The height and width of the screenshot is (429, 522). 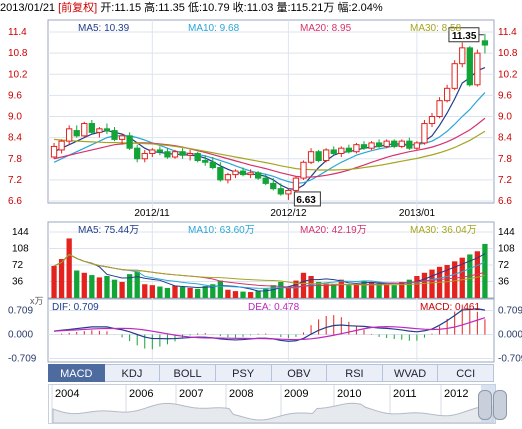 I want to click on volume-ma-legend: MA30: 36.04万, so click(x=443, y=230).